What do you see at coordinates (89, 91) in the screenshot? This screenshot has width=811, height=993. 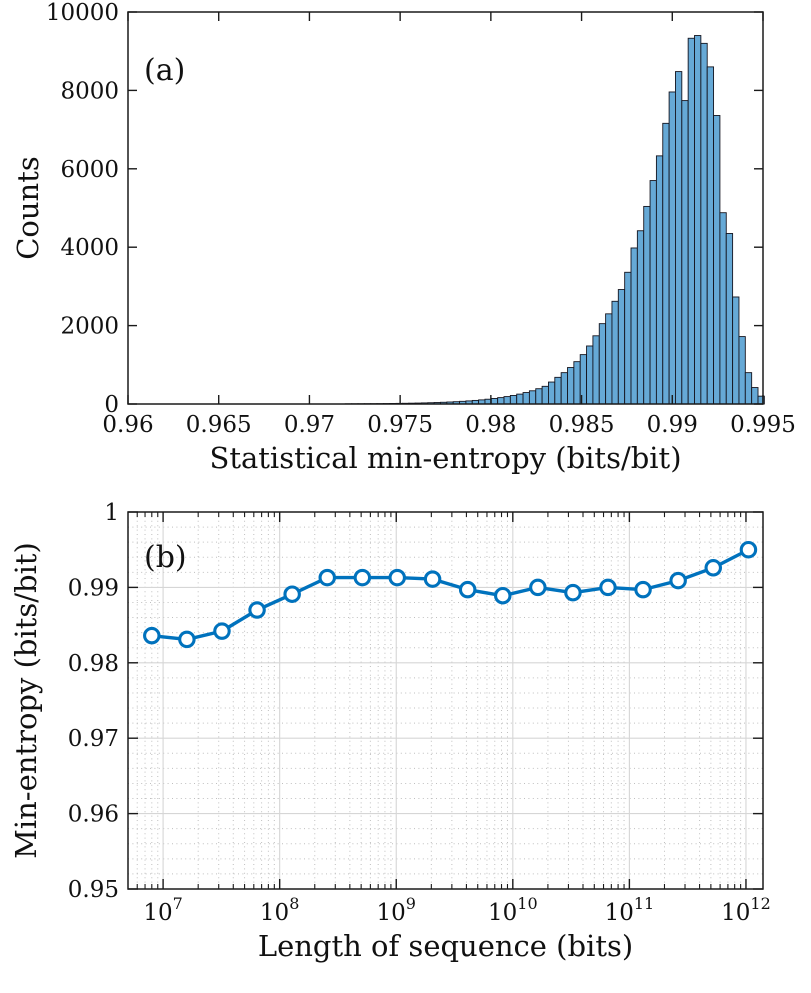 I see `y-tick-label: 8000` at bounding box center [89, 91].